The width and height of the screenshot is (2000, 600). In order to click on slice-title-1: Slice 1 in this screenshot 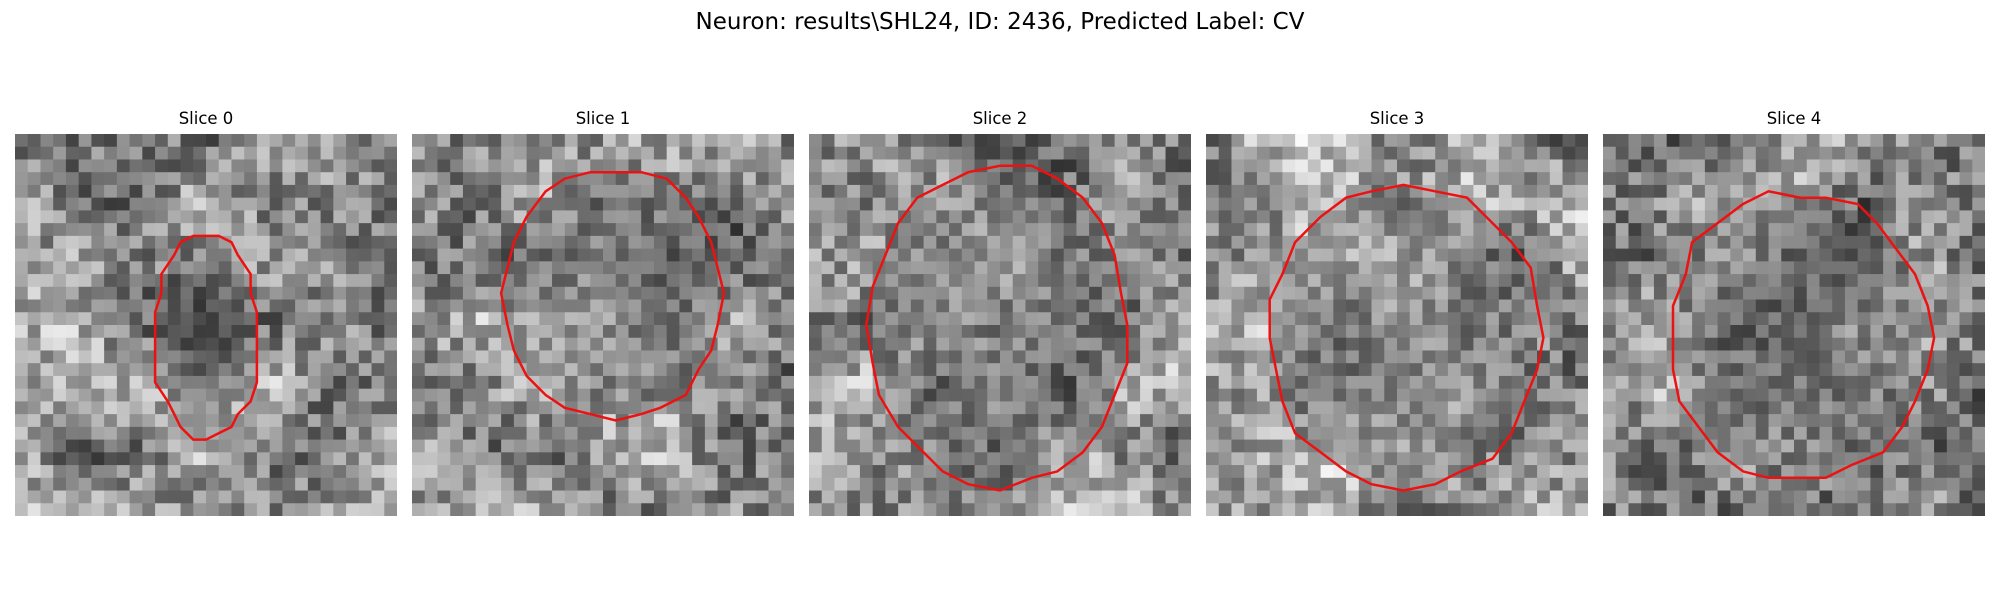, I will do `click(603, 118)`.